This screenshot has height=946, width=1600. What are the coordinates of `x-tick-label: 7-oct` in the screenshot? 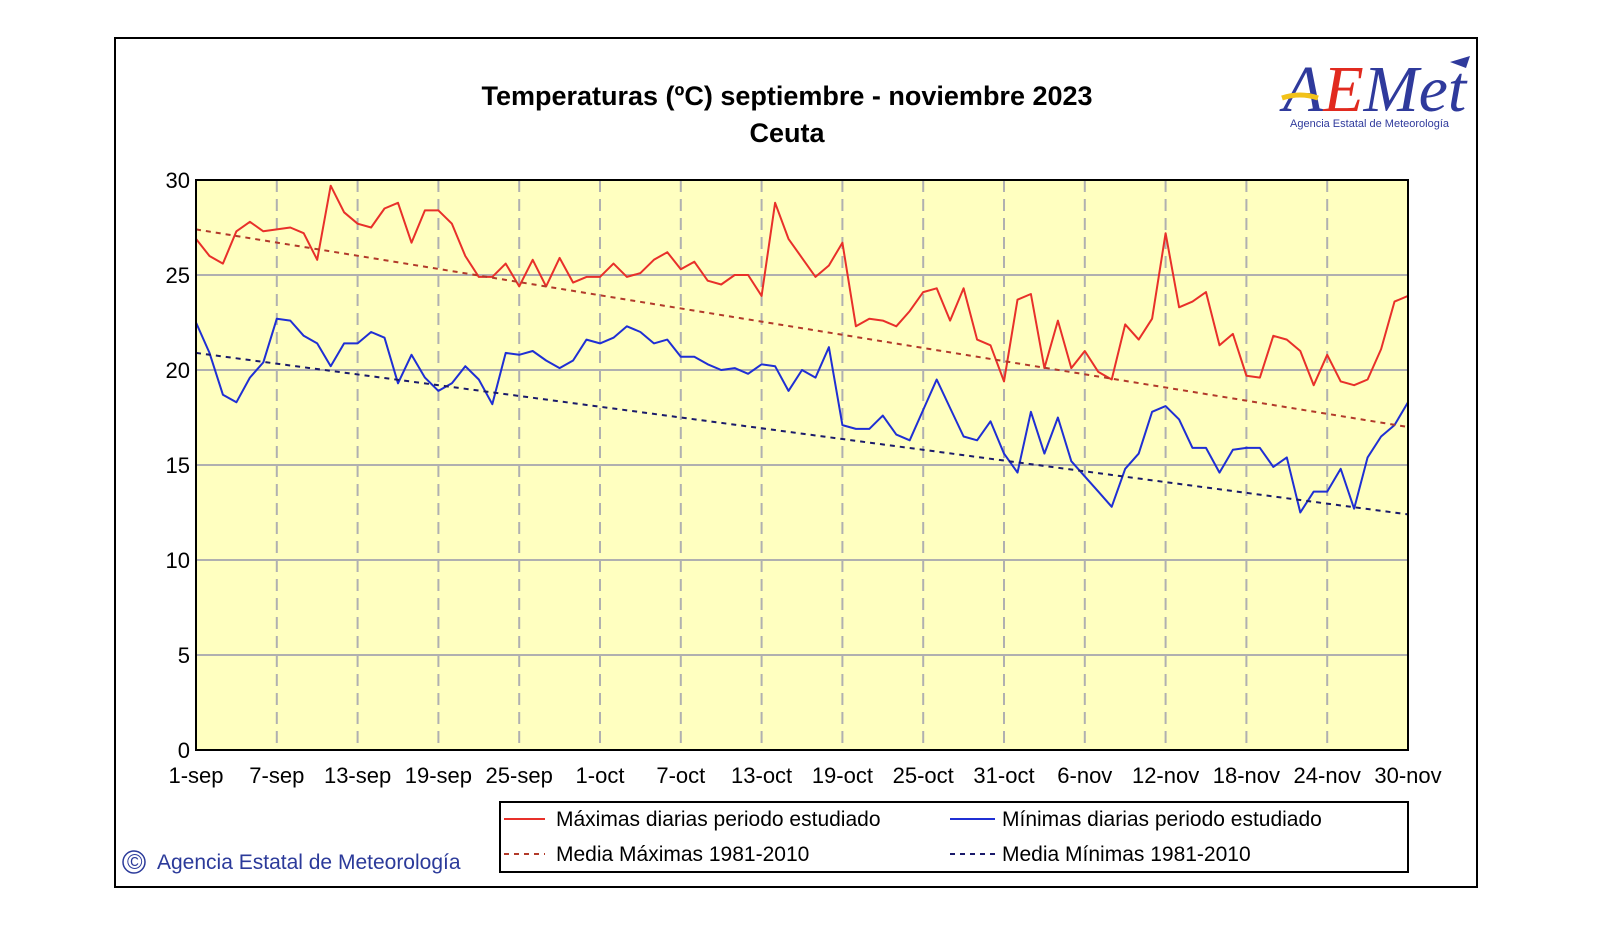 It's located at (680, 775).